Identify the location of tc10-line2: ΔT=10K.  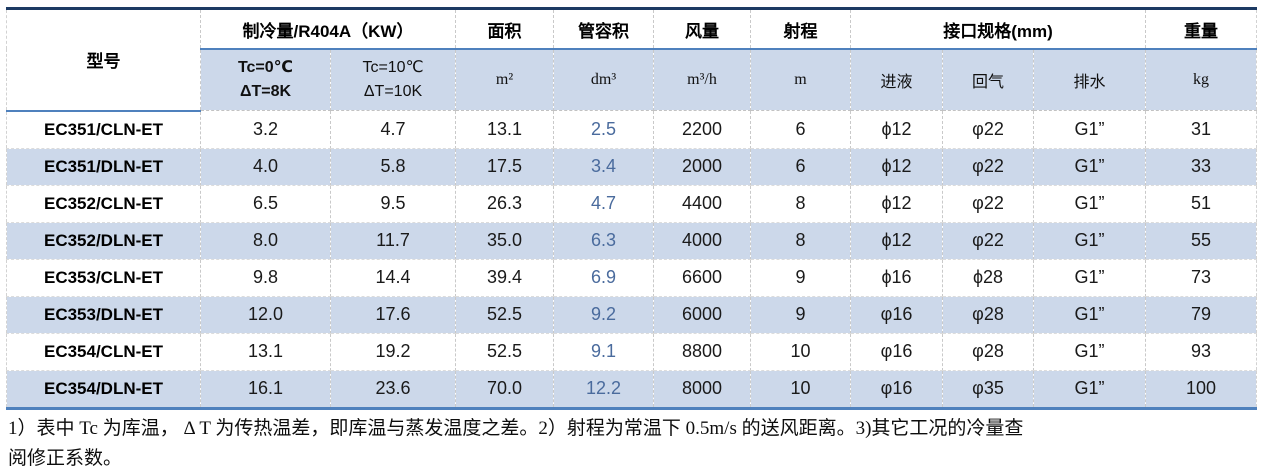
(393, 91).